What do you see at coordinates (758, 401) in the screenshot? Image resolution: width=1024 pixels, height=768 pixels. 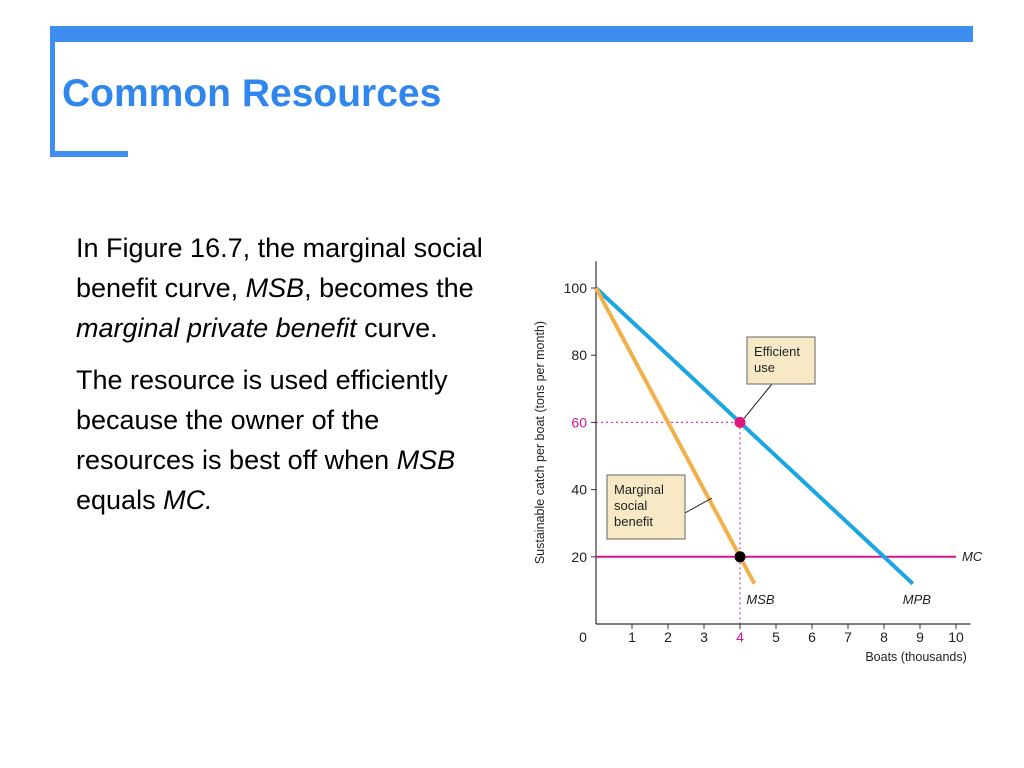 I see `efficient-use-callout-line` at bounding box center [758, 401].